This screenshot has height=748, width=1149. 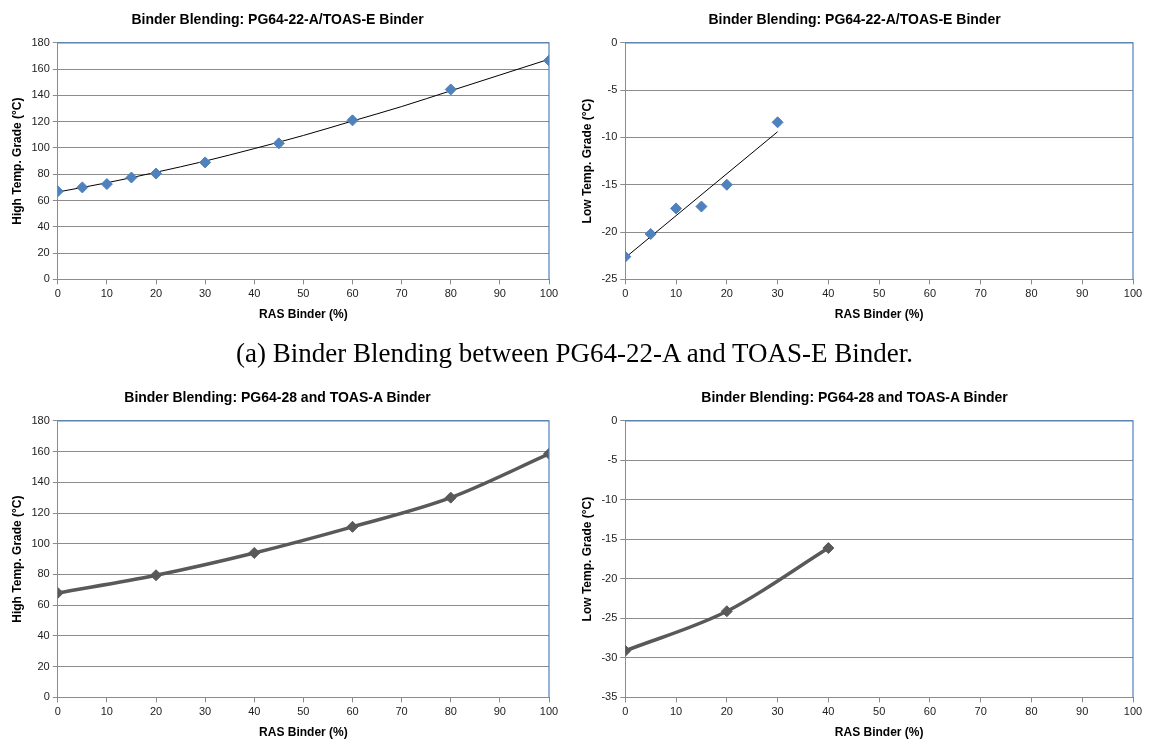 I want to click on y-tick-label: 20, so click(x=43, y=665).